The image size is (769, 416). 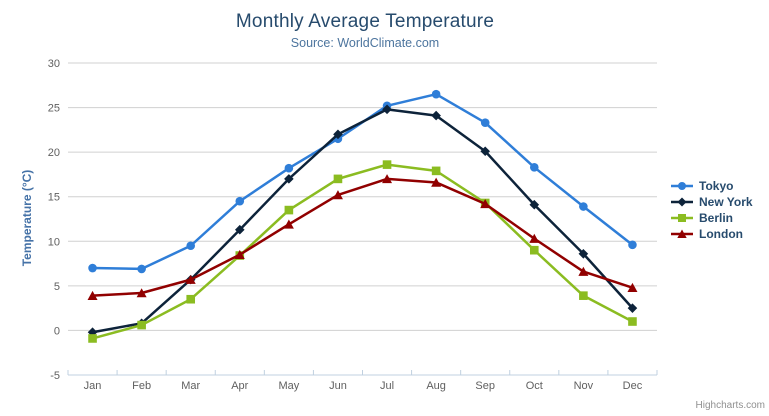 What do you see at coordinates (239, 386) in the screenshot?
I see `x-axis-label: Apr` at bounding box center [239, 386].